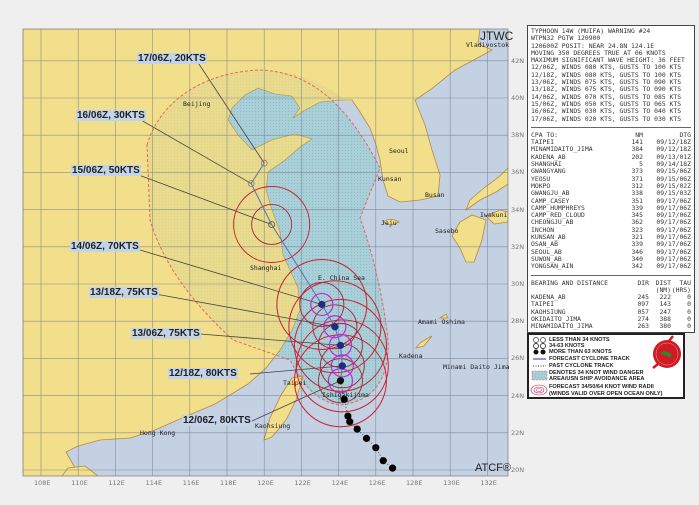  What do you see at coordinates (663, 282) in the screenshot?
I see `bearing-header-dist: DIST` at bounding box center [663, 282].